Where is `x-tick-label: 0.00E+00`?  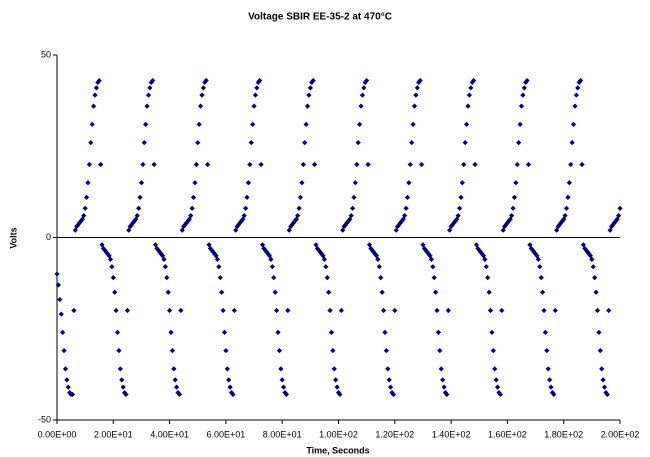 x-tick-label: 0.00E+00 is located at coordinates (57, 434).